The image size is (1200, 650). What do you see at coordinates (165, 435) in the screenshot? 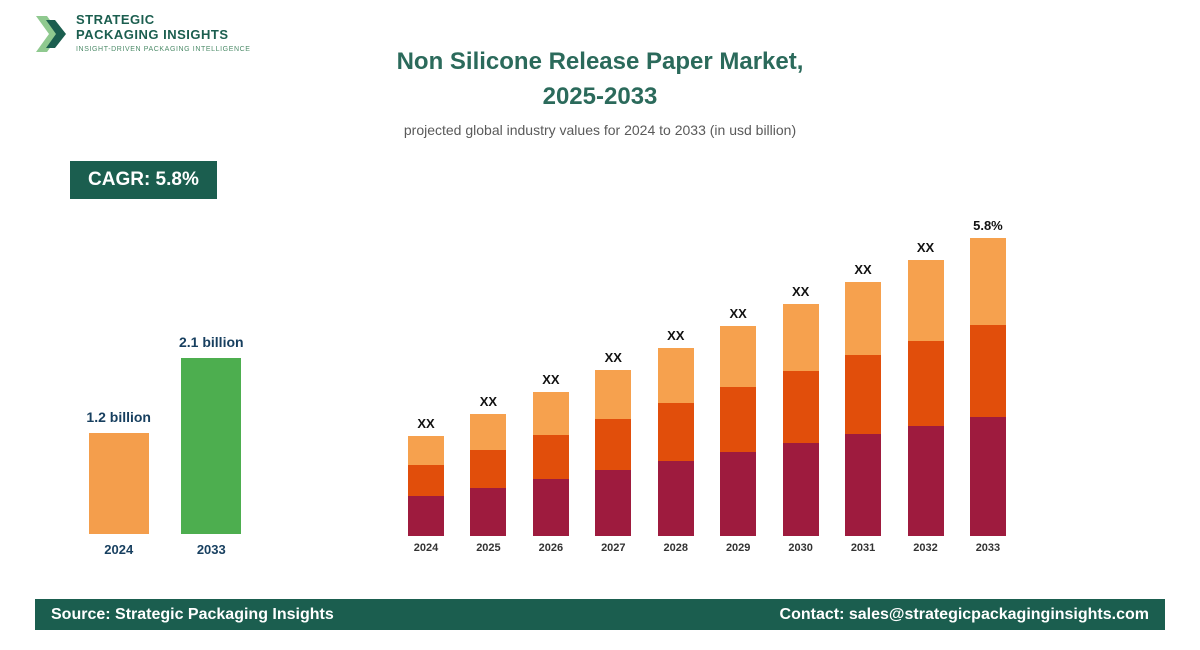
I see `summary-chart: 1.2 billion 2024 2.1 billion 2033` at bounding box center [165, 435].